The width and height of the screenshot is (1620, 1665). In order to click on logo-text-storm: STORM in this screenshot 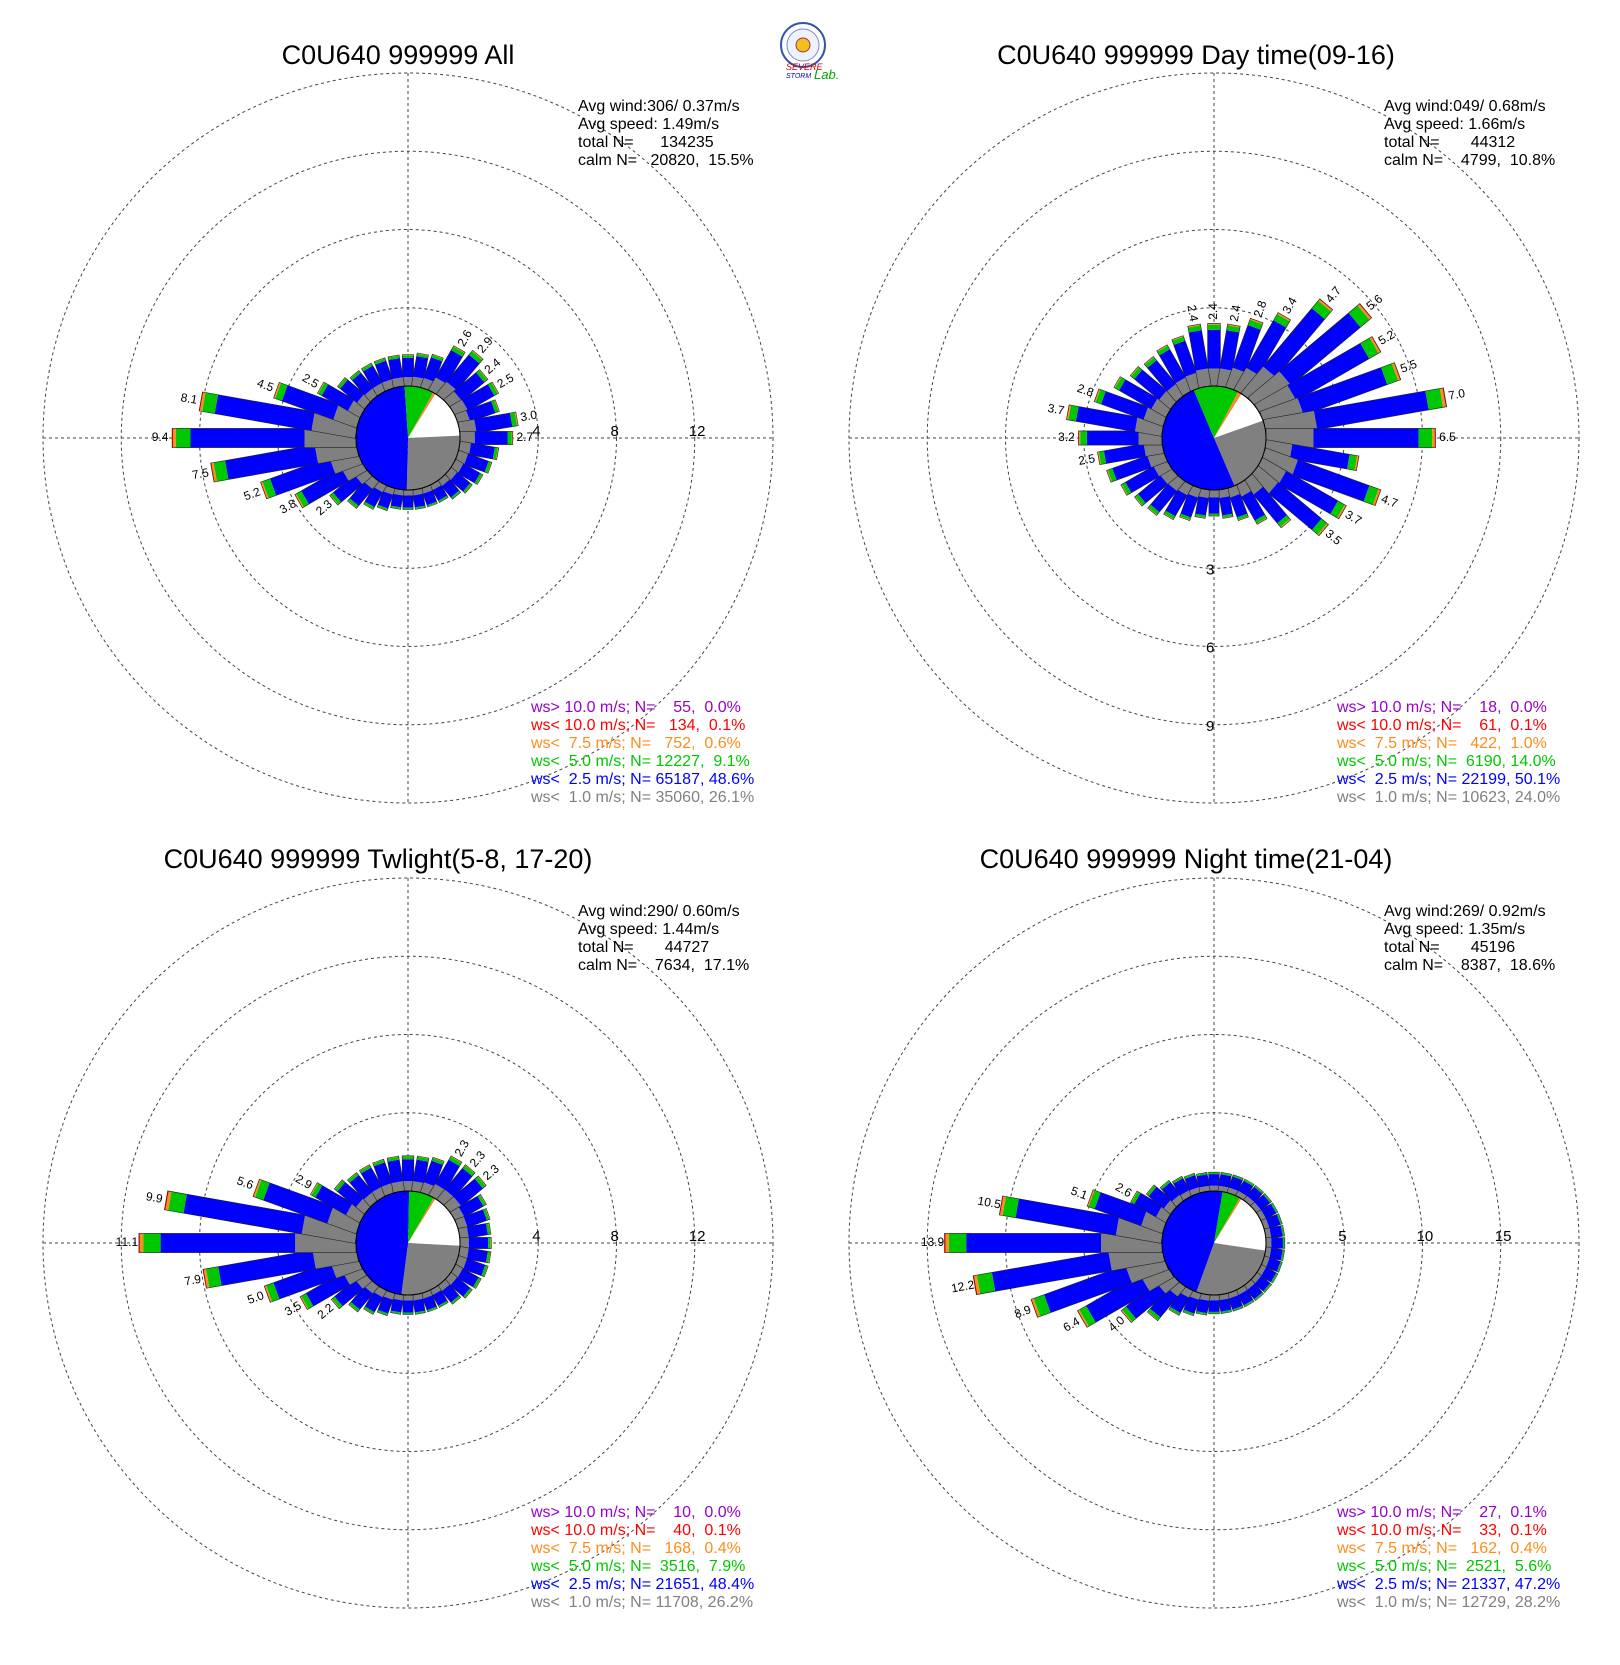, I will do `click(798, 76)`.